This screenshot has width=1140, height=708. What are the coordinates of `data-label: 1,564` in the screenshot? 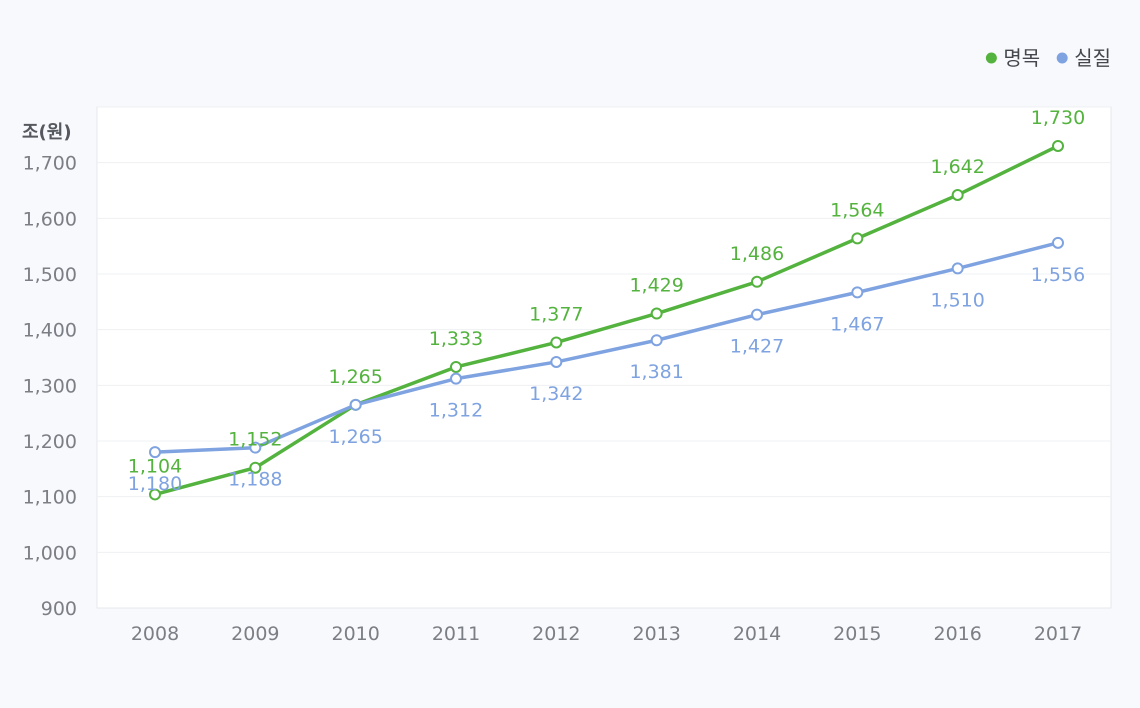 It's located at (857, 210).